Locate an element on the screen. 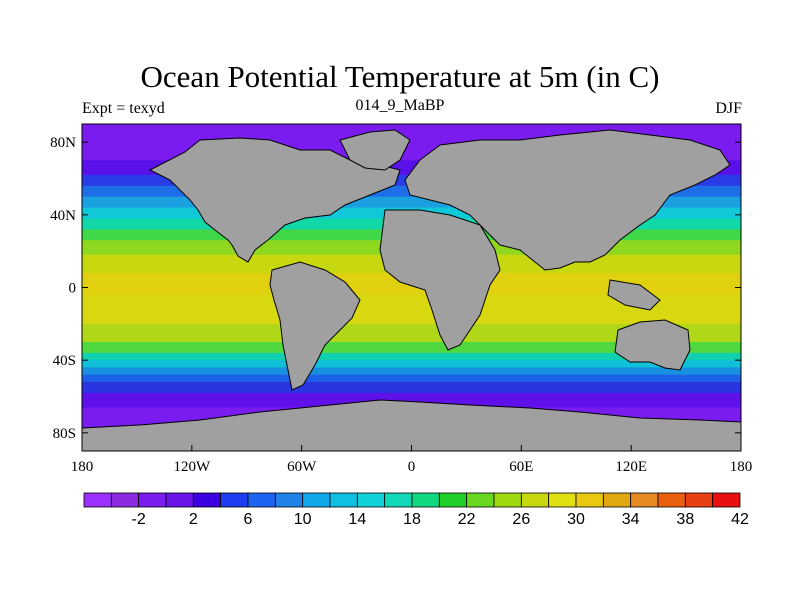 The width and height of the screenshot is (800, 600). maritime-continent is located at coordinates (634, 295).